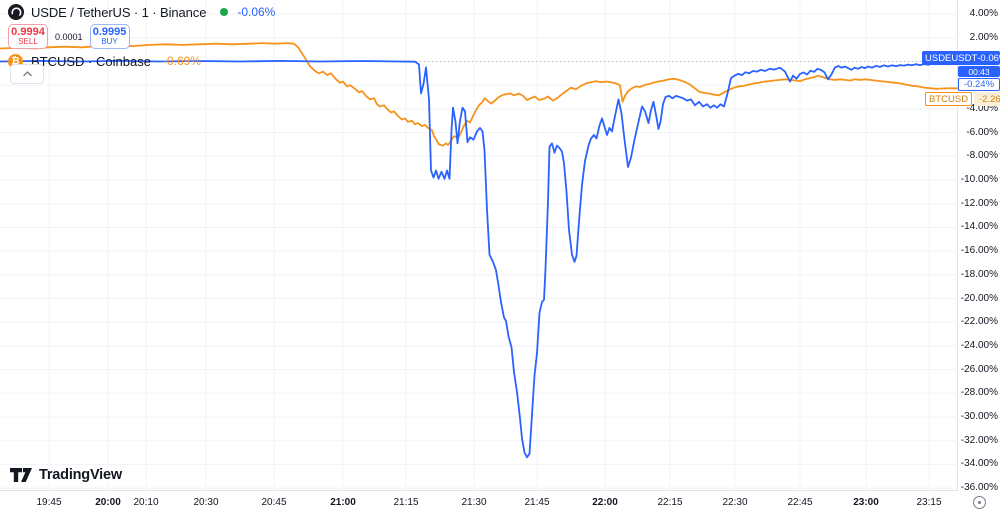 This screenshot has height=514, width=1000. Describe the element at coordinates (979, 179) in the screenshot. I see `price-axis-label: -10.00%` at that location.